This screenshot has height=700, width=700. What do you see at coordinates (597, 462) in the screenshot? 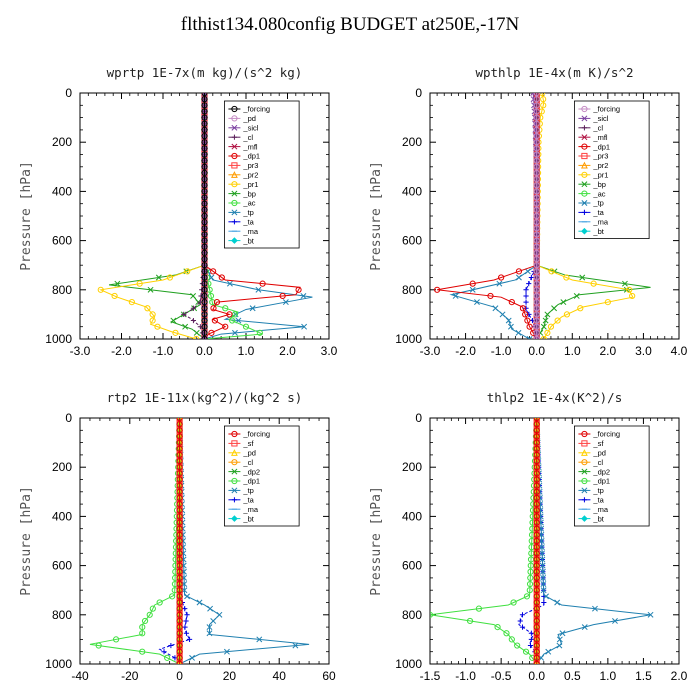
I see `legend-cl-label: _cl` at bounding box center [597, 462].